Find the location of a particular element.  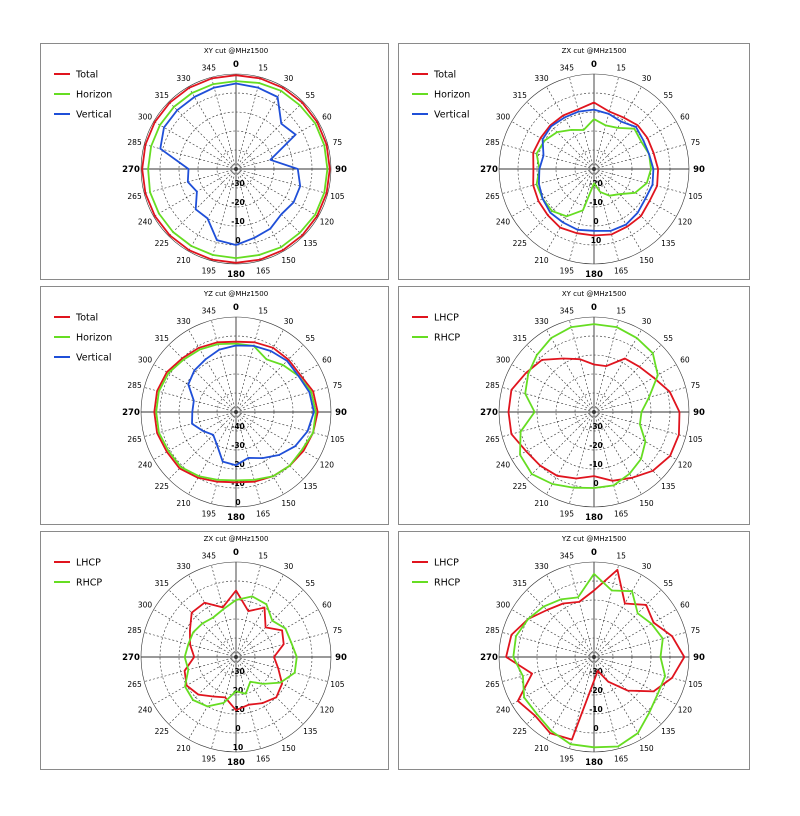

legend-label-vertical: Vertical is located at coordinates (94, 115).